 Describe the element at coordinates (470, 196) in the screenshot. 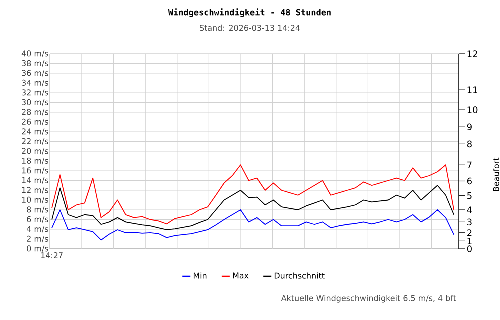

I see `text: 5` at that location.